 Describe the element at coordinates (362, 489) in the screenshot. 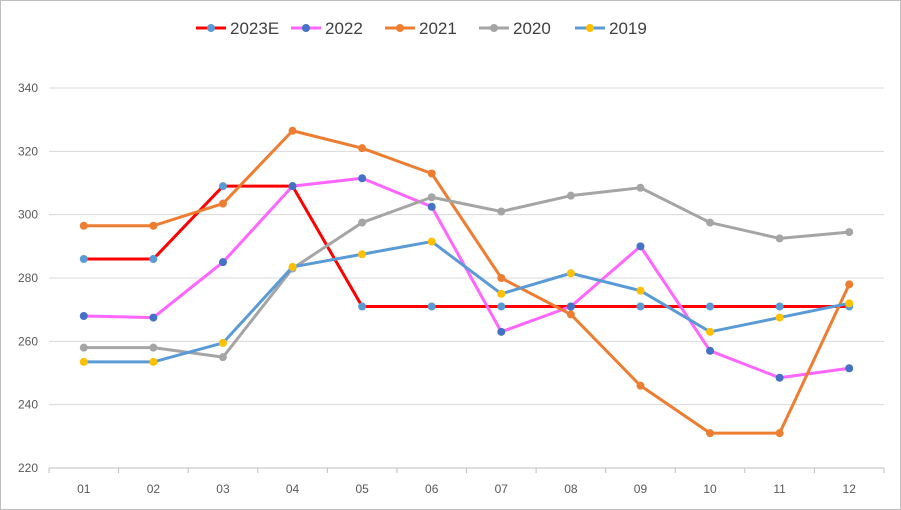

I see `x-tick-label: 05` at that location.